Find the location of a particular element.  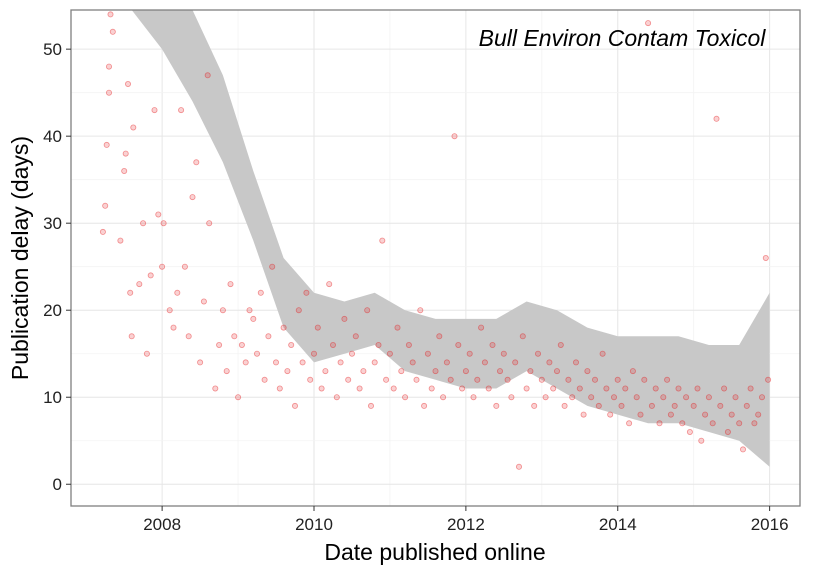

x-tick-label: 2010 is located at coordinates (314, 524).